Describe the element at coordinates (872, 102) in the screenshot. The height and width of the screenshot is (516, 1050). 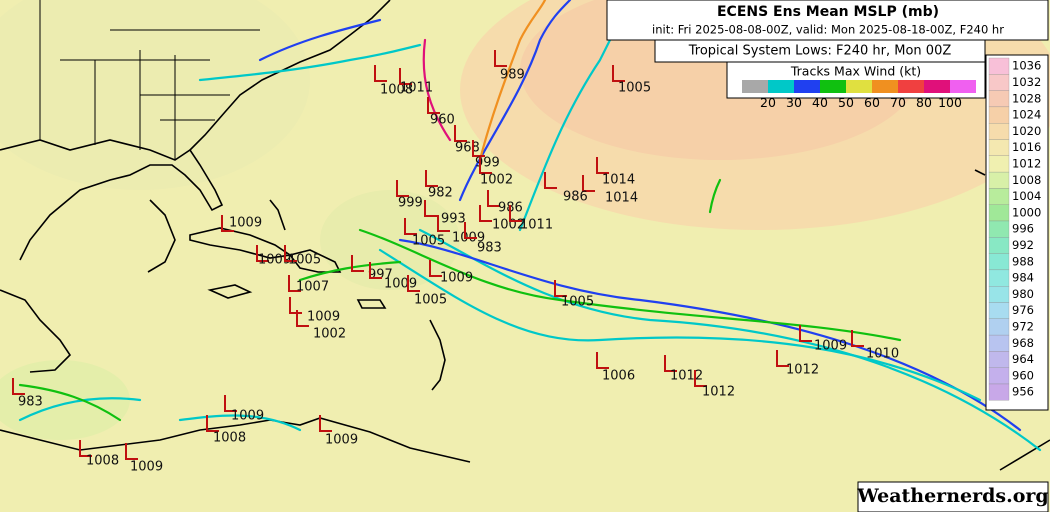
I see `wind-label: 60` at that location.